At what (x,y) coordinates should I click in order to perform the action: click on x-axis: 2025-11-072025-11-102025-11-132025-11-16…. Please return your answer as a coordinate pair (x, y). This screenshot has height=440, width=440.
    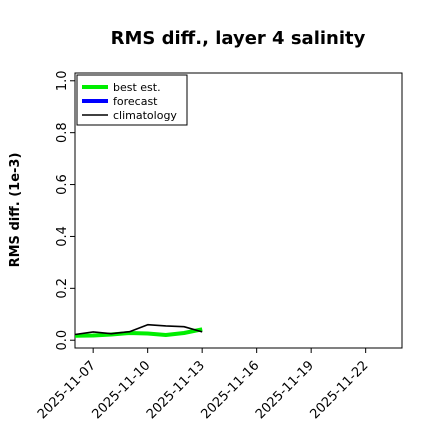
    Looking at the image, I should click on (203, 385).